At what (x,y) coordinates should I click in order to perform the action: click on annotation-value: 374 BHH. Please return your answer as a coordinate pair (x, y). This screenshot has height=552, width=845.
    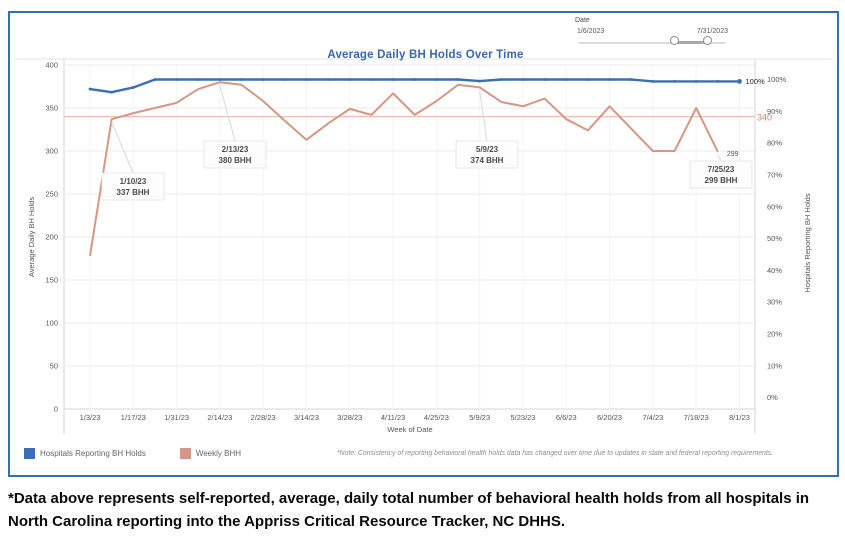
    Looking at the image, I should click on (487, 160).